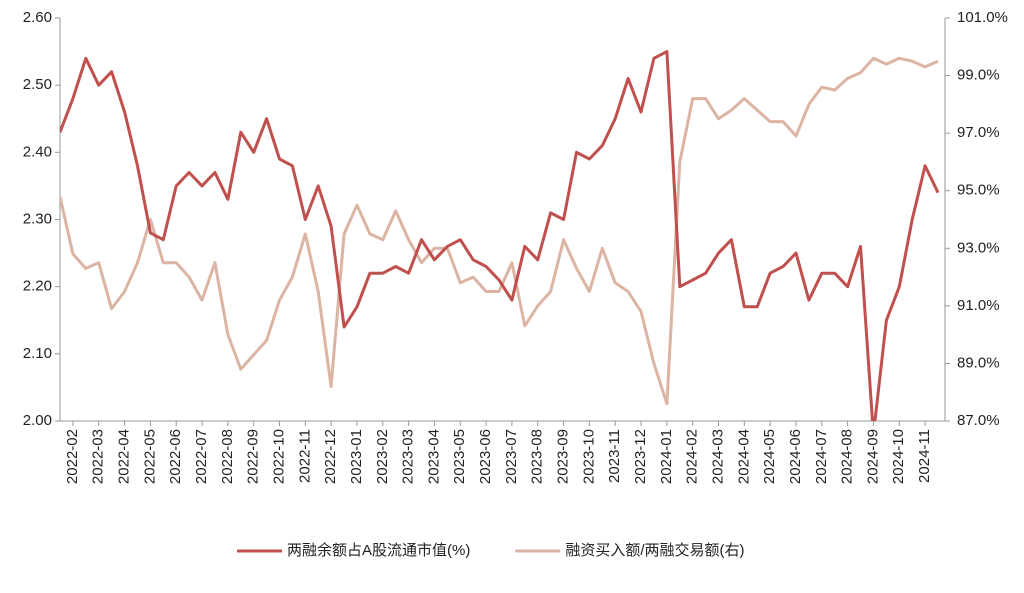  What do you see at coordinates (382, 456) in the screenshot?
I see `x-tick-label: 2023-02` at bounding box center [382, 456].